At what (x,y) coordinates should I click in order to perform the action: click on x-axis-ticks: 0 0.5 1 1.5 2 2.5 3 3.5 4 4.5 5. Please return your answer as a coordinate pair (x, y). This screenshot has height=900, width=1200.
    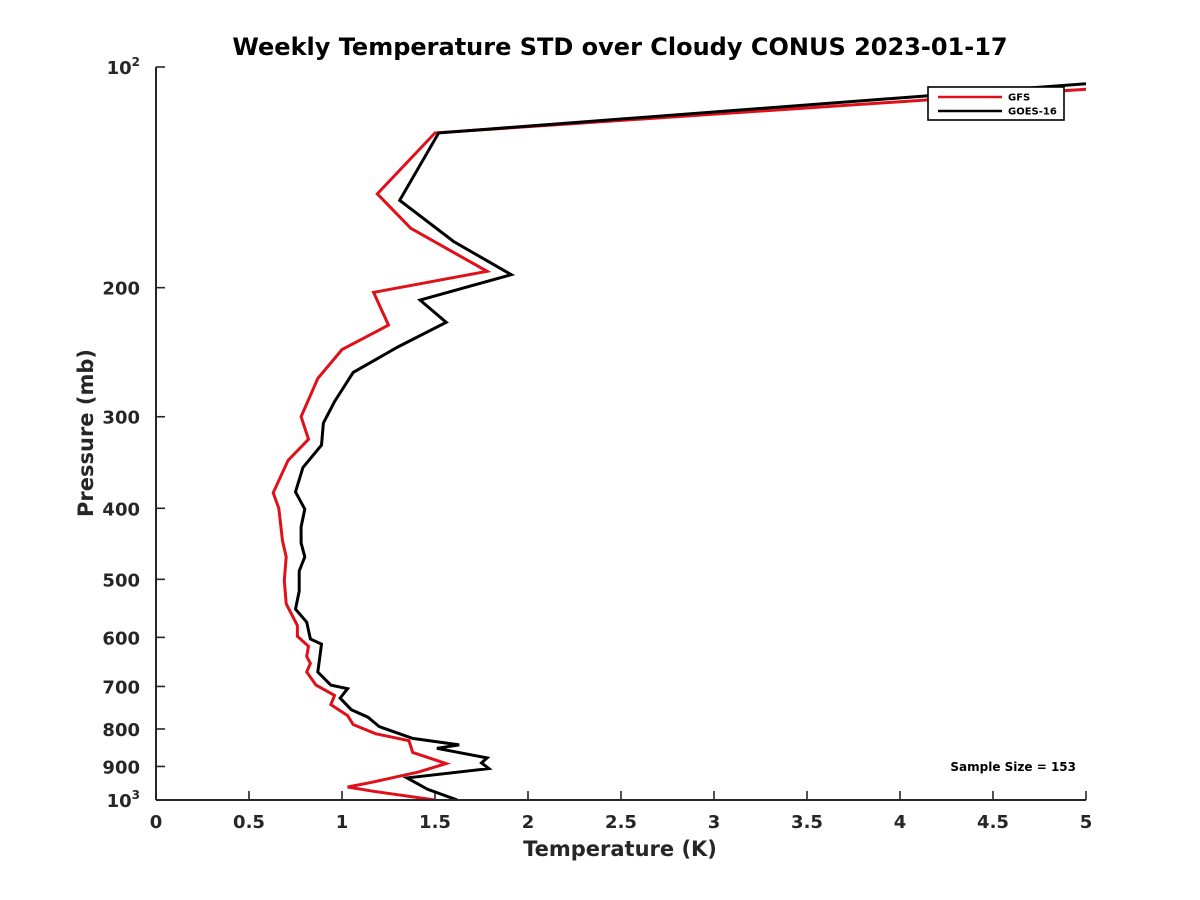
    Looking at the image, I should click on (621, 812).